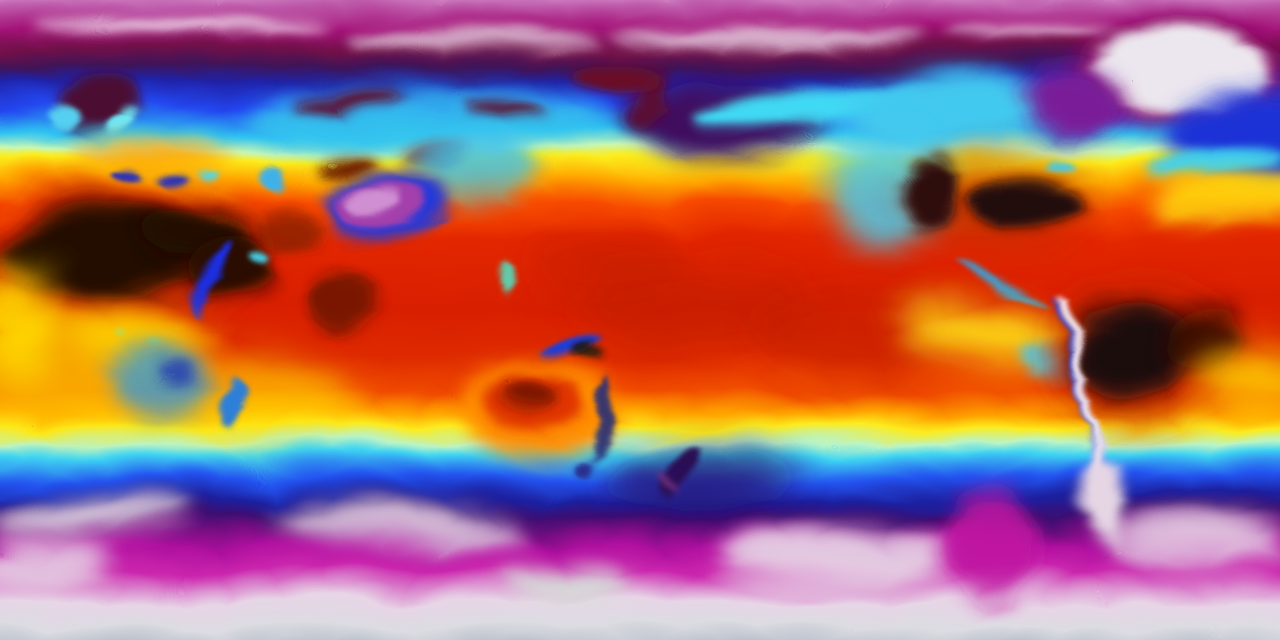 The image size is (1280, 640). I want to click on new-guinea-dark-spot, so click(575, 340).